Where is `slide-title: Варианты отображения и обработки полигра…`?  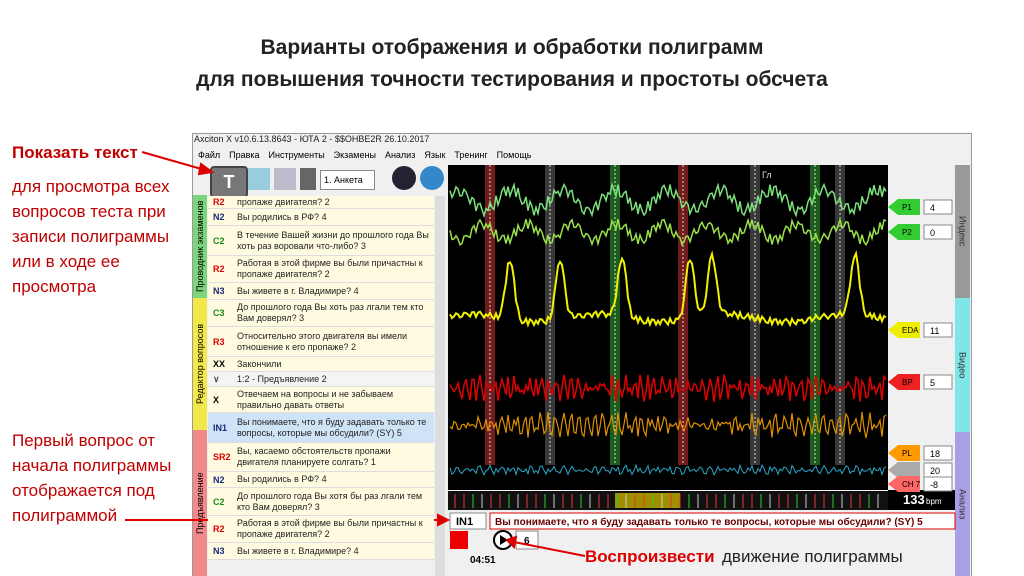 slide-title: Варианты отображения и обработки полигра… is located at coordinates (512, 47).